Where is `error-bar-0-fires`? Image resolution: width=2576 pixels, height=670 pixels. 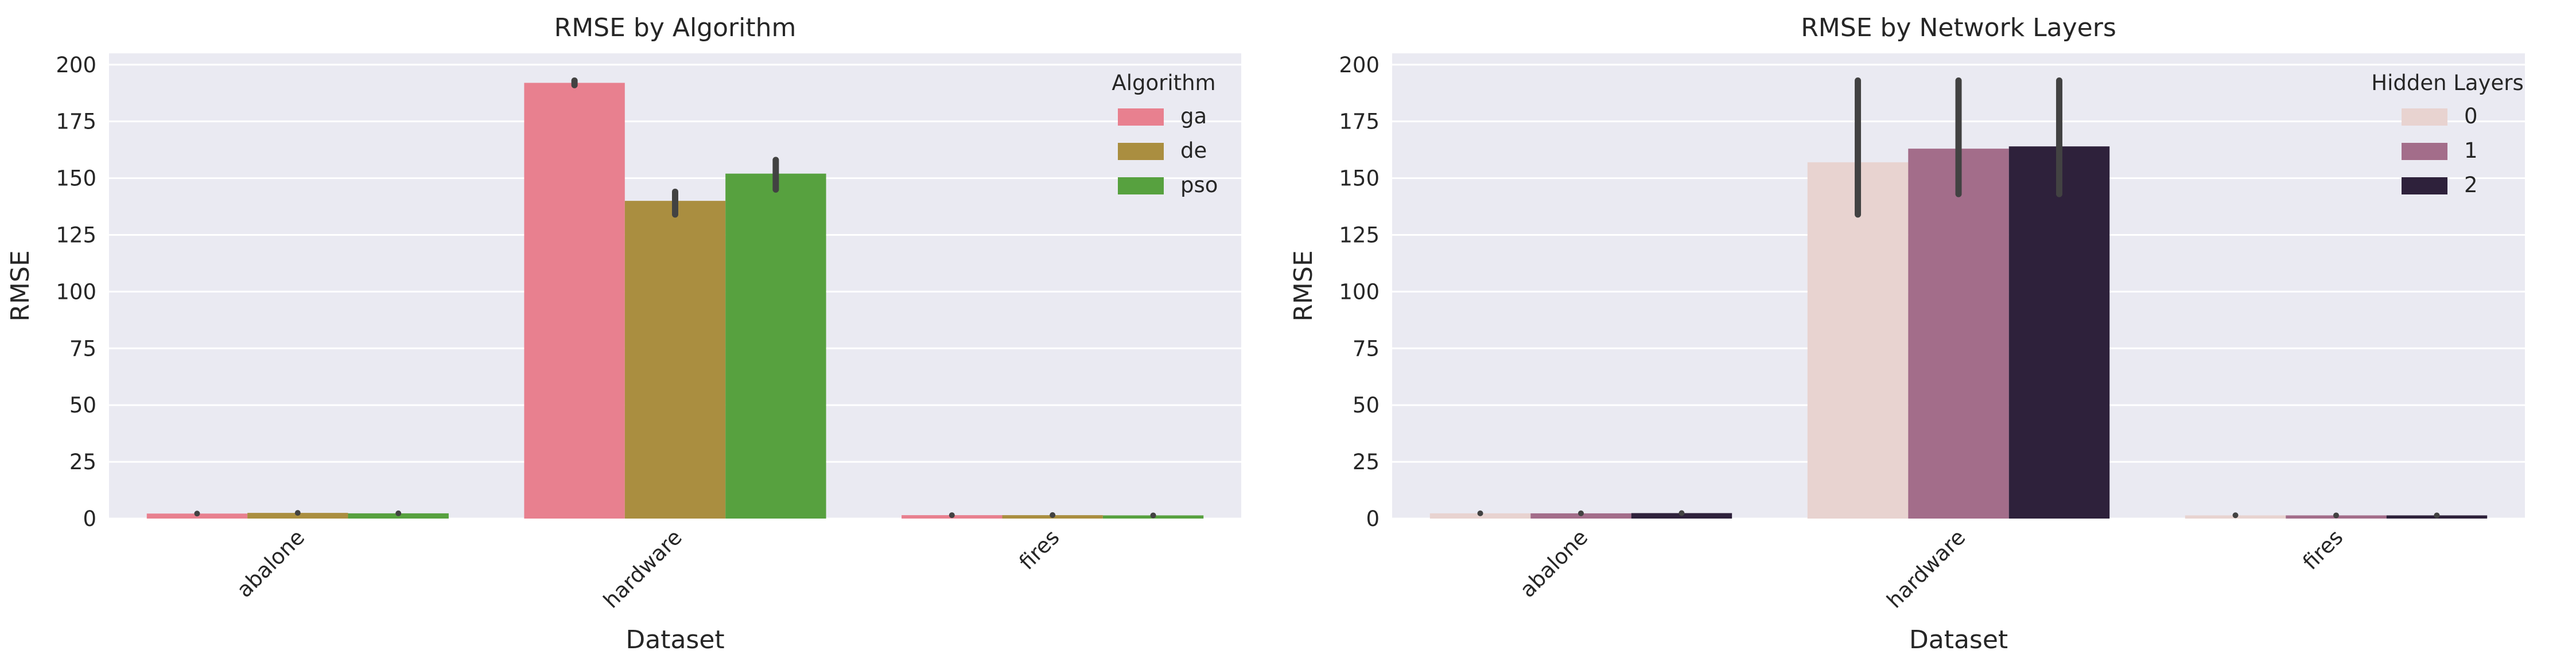 error-bar-0-fires is located at coordinates (2235, 515).